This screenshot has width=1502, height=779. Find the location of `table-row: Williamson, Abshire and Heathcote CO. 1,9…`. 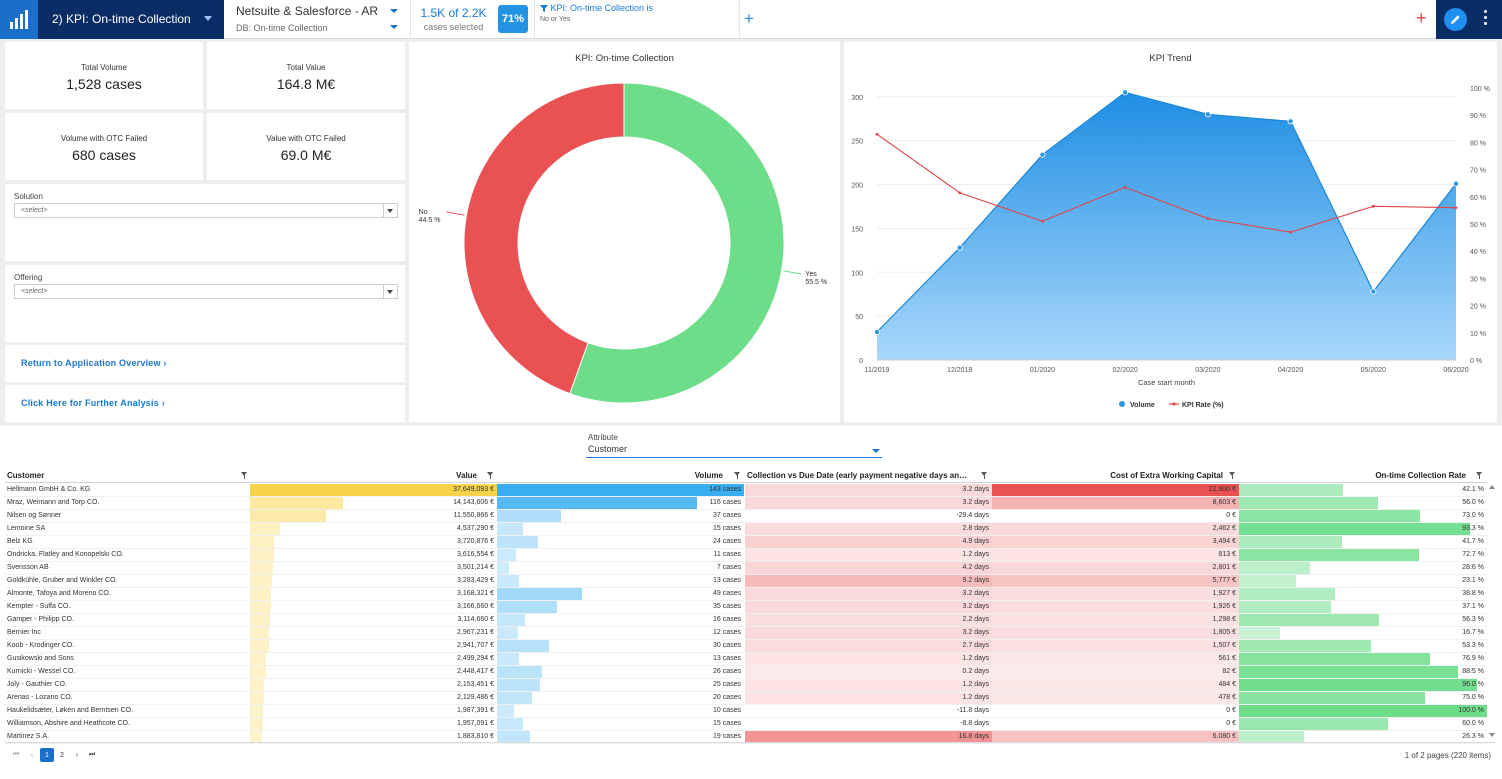

table-row: Williamson, Abshire and Heathcote CO. 1,9… is located at coordinates (746, 724).